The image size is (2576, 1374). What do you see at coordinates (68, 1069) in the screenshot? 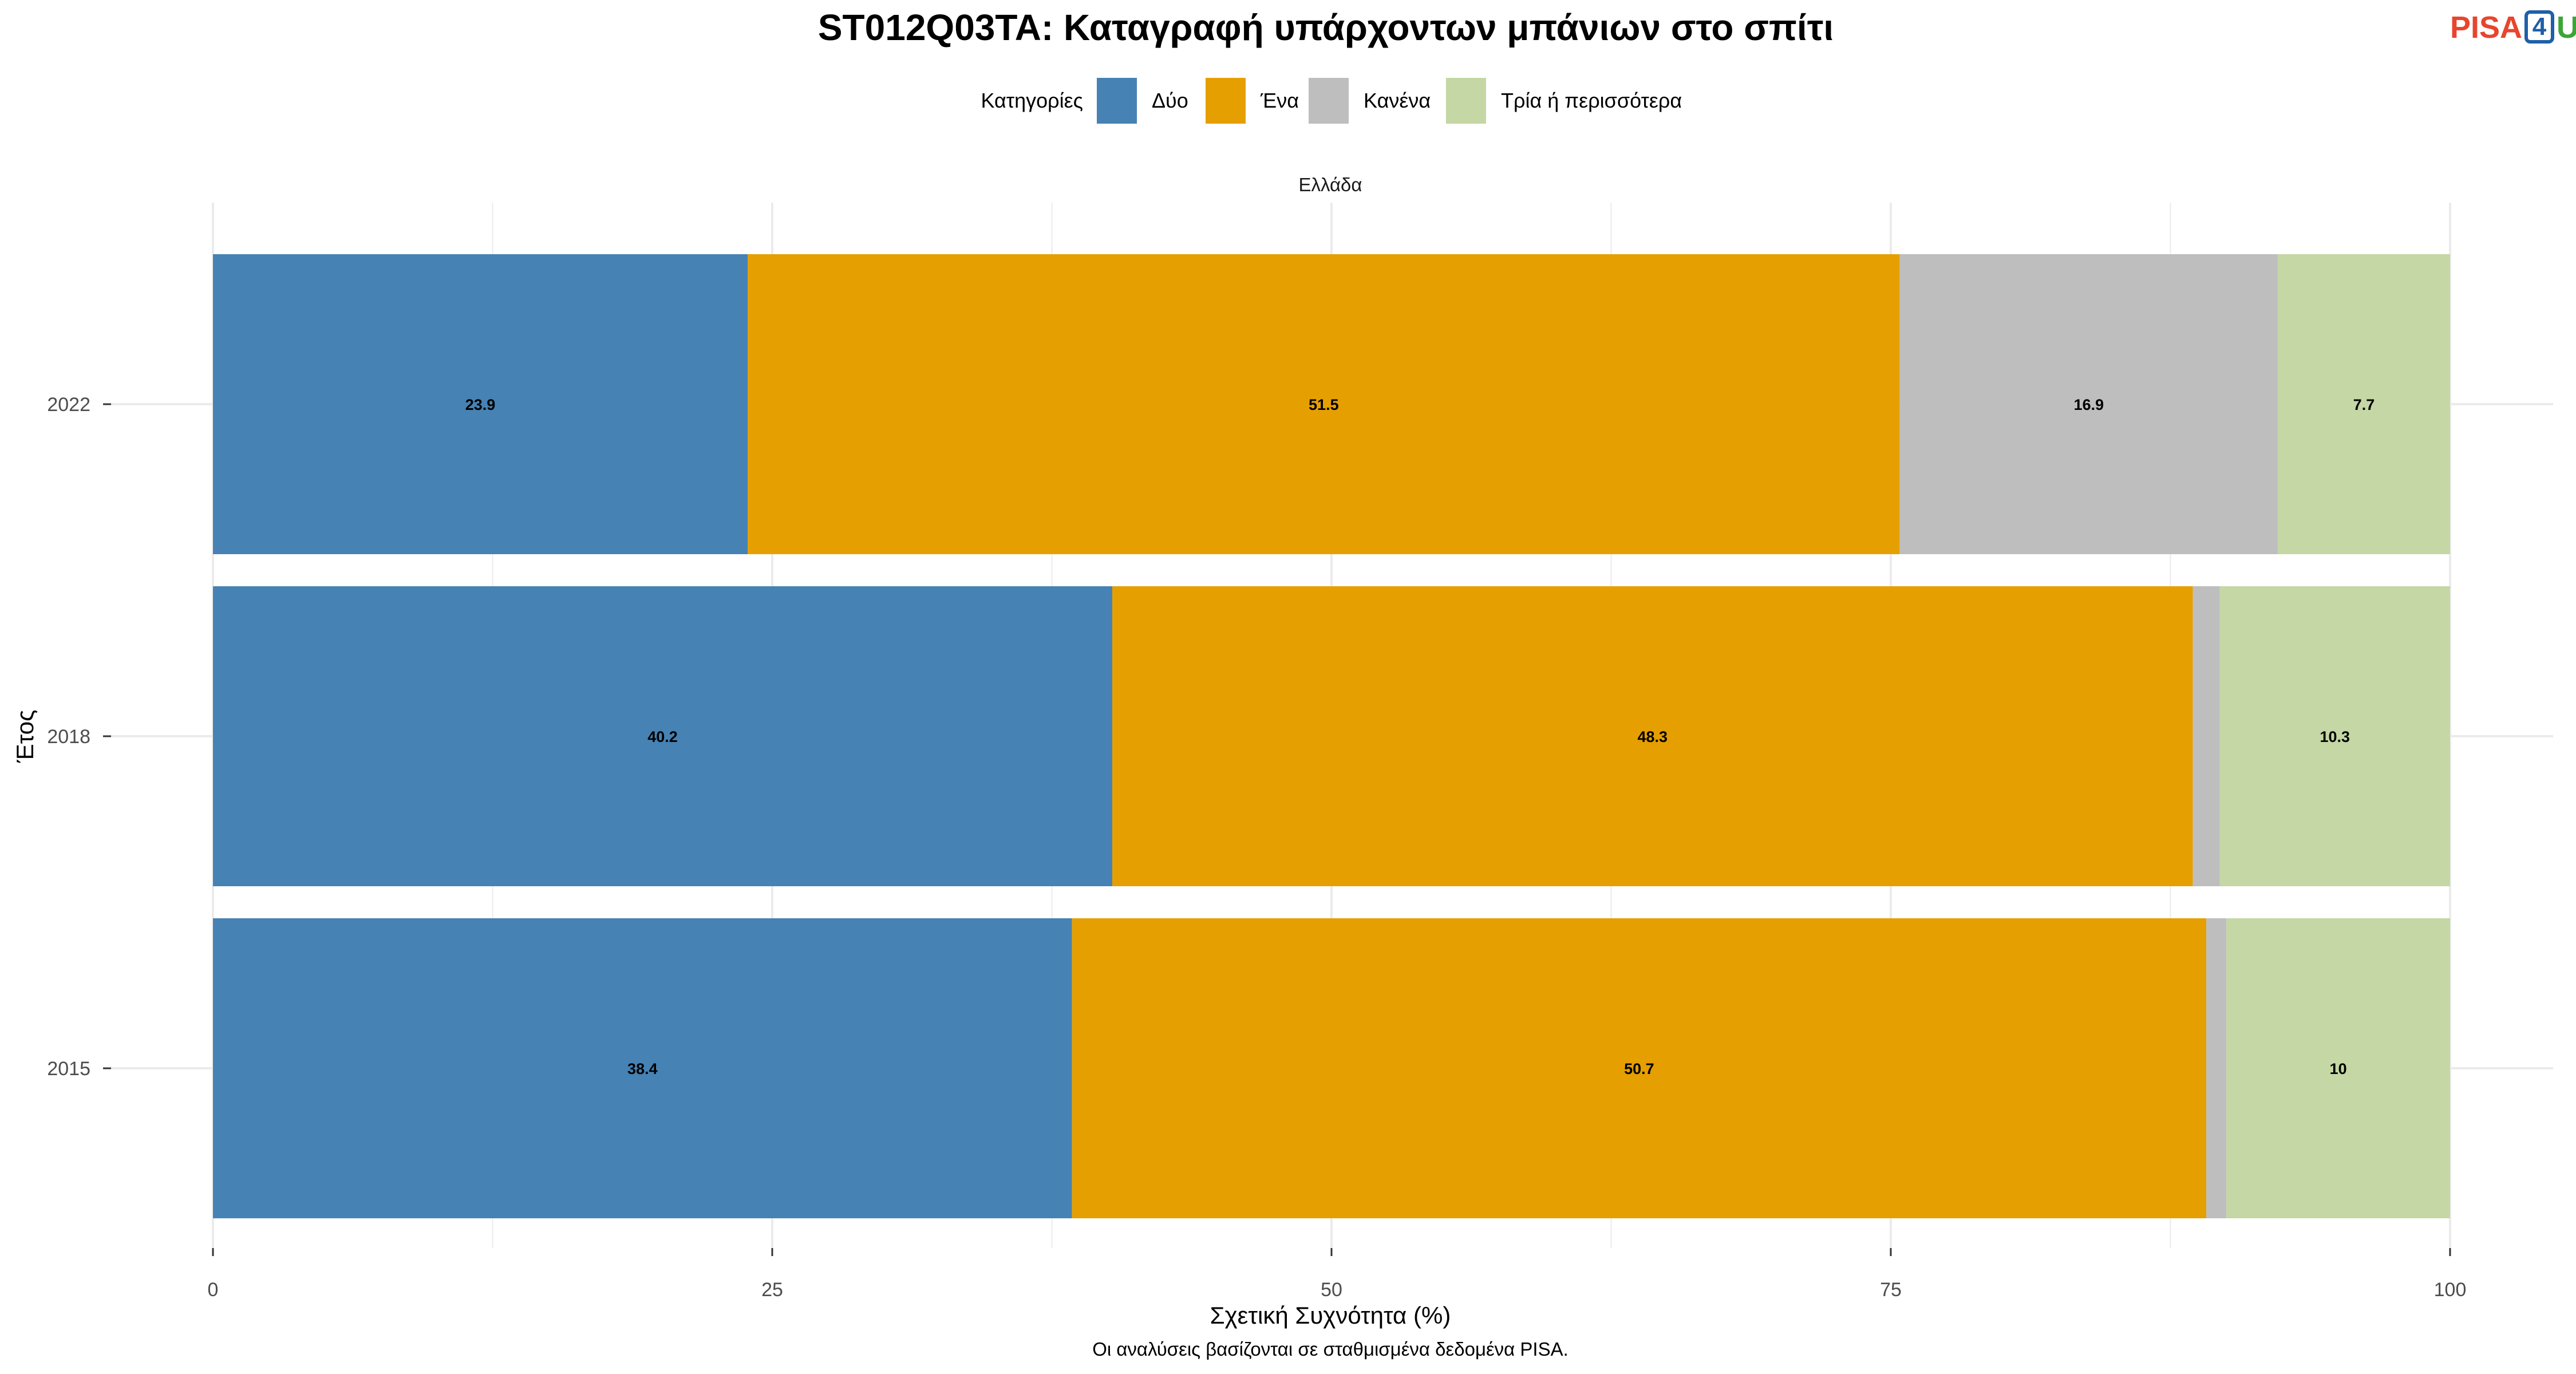
I see `y-tick-label: 2015` at bounding box center [68, 1069].